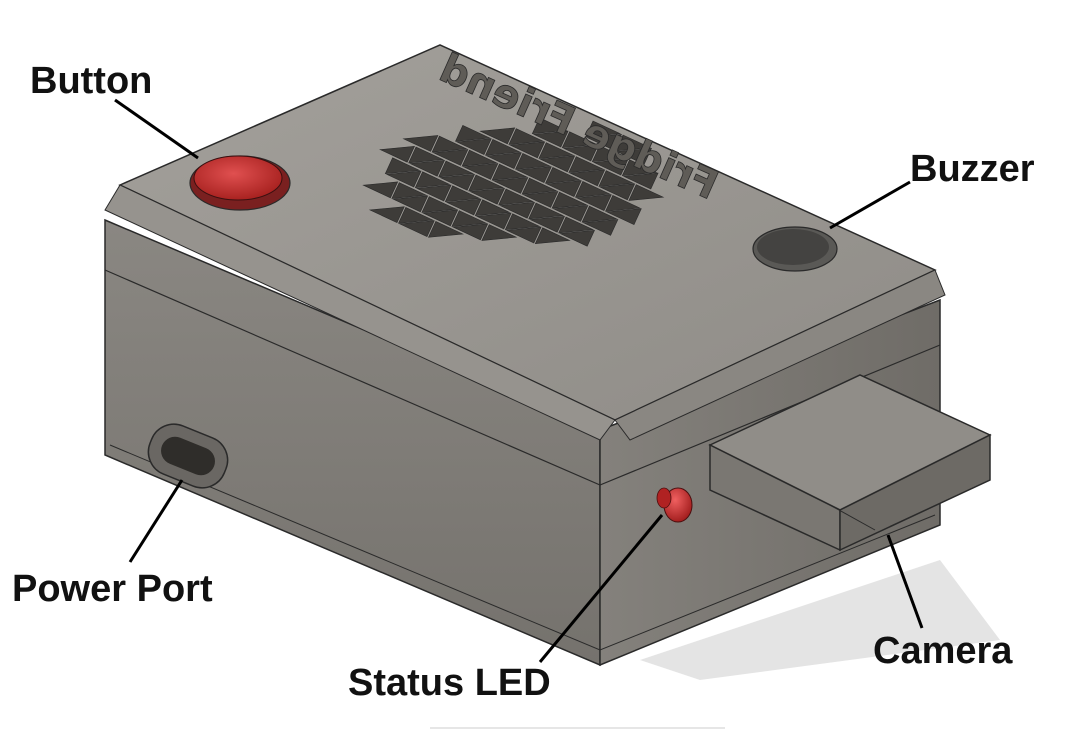  Describe the element at coordinates (795, 249) in the screenshot. I see `buzzer-hole` at that location.